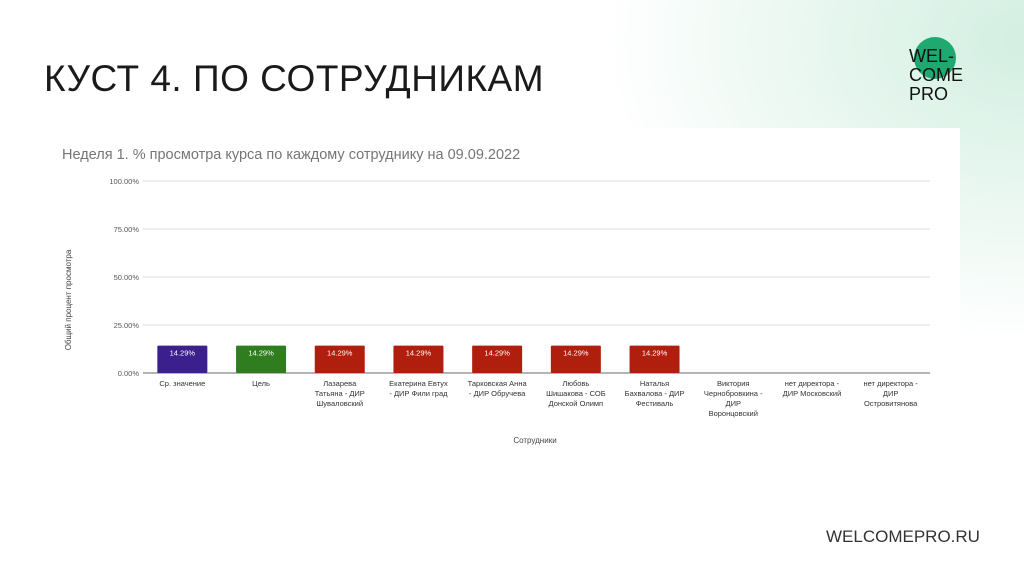 The image size is (1024, 574). I want to click on x-tick-label: Воронцовский, so click(733, 413).